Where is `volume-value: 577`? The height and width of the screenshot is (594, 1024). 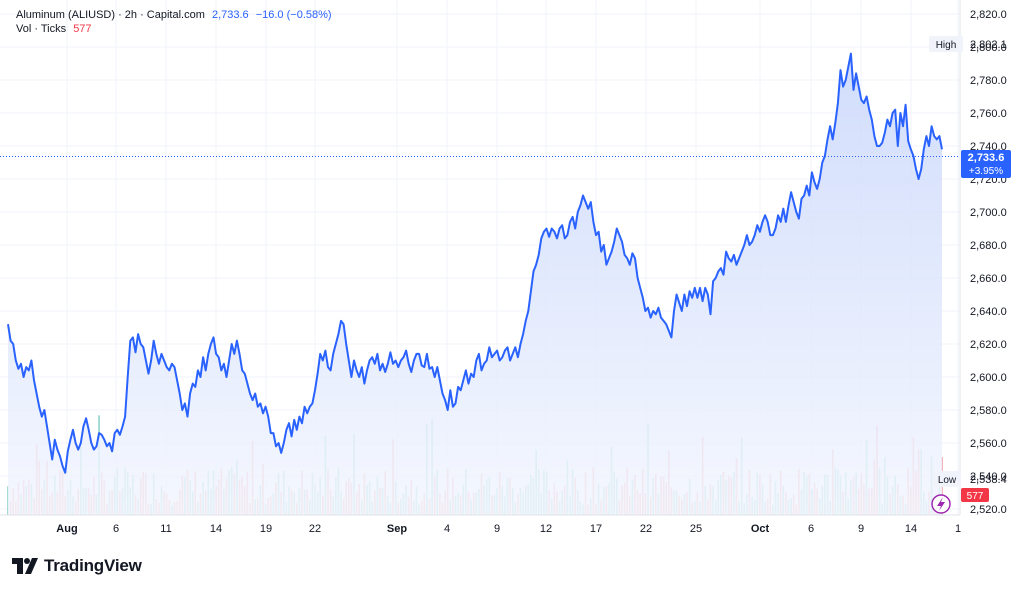 volume-value: 577 is located at coordinates (82, 29).